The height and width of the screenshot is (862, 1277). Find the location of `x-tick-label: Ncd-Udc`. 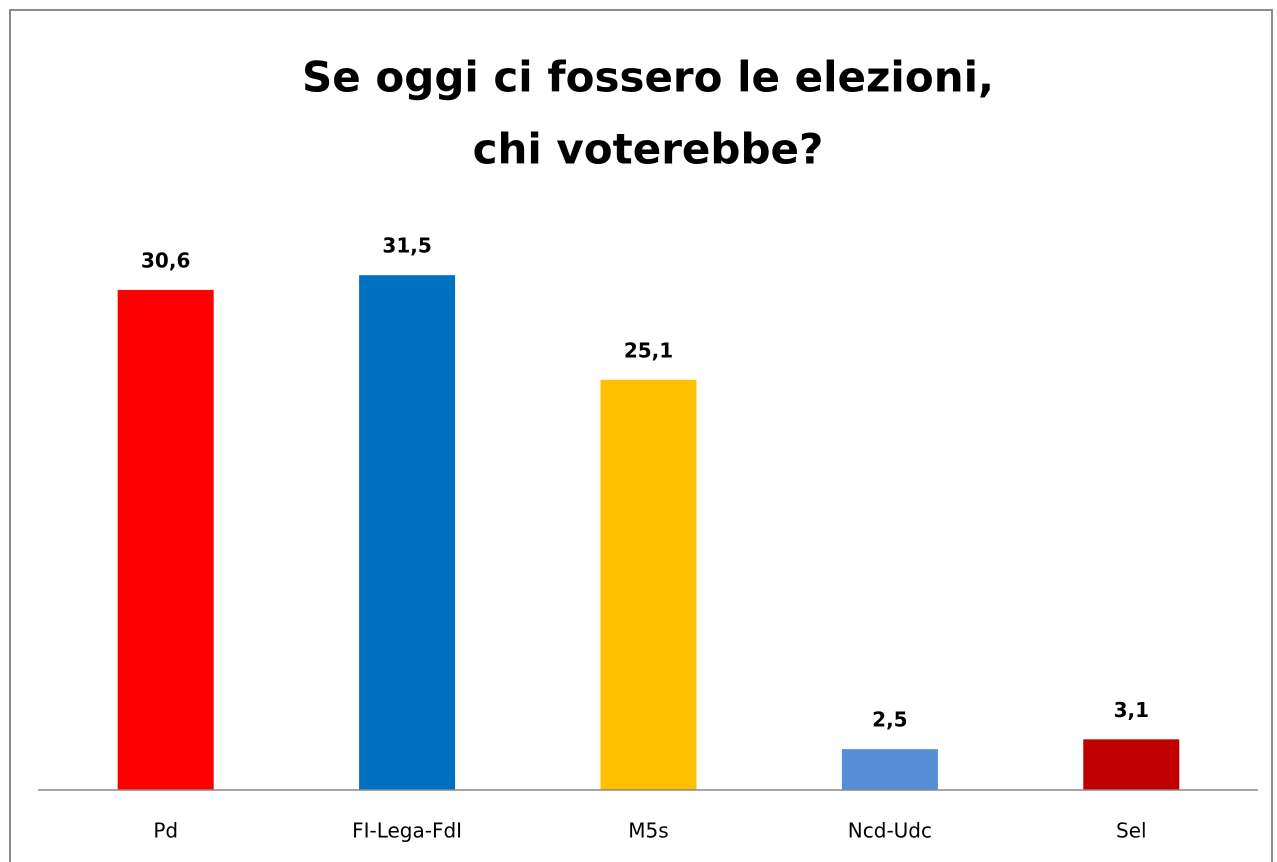

x-tick-label: Ncd-Udc is located at coordinates (890, 831).